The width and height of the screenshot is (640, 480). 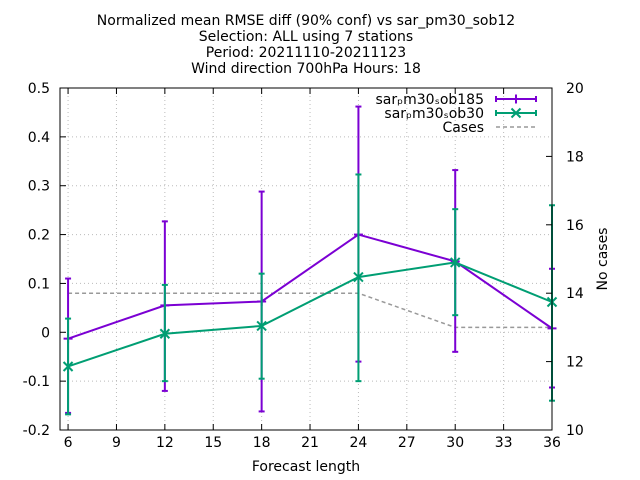 I want to click on cases-line, so click(x=310, y=310).